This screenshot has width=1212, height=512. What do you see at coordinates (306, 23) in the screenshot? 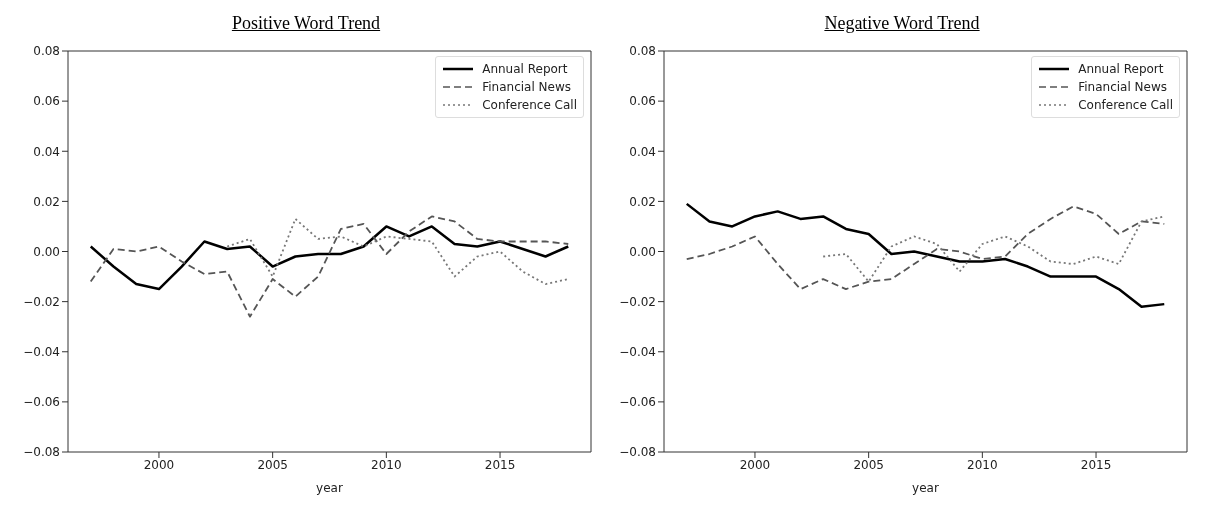
I see `chart-title: Positive Word Trend` at bounding box center [306, 23].